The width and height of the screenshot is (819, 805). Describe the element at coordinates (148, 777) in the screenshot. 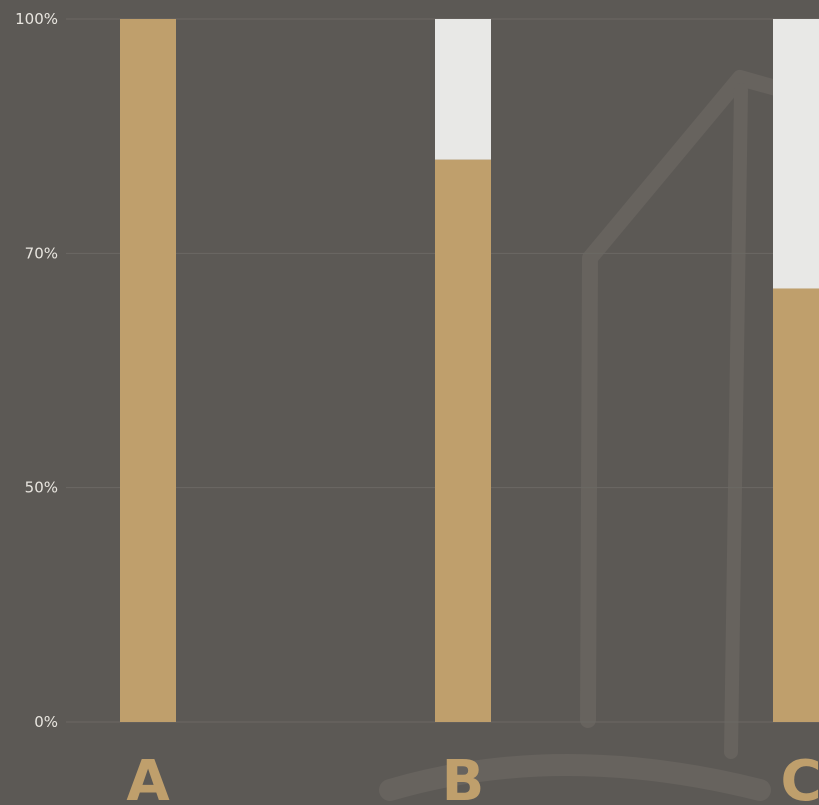

I see `x-category-label: A` at that location.